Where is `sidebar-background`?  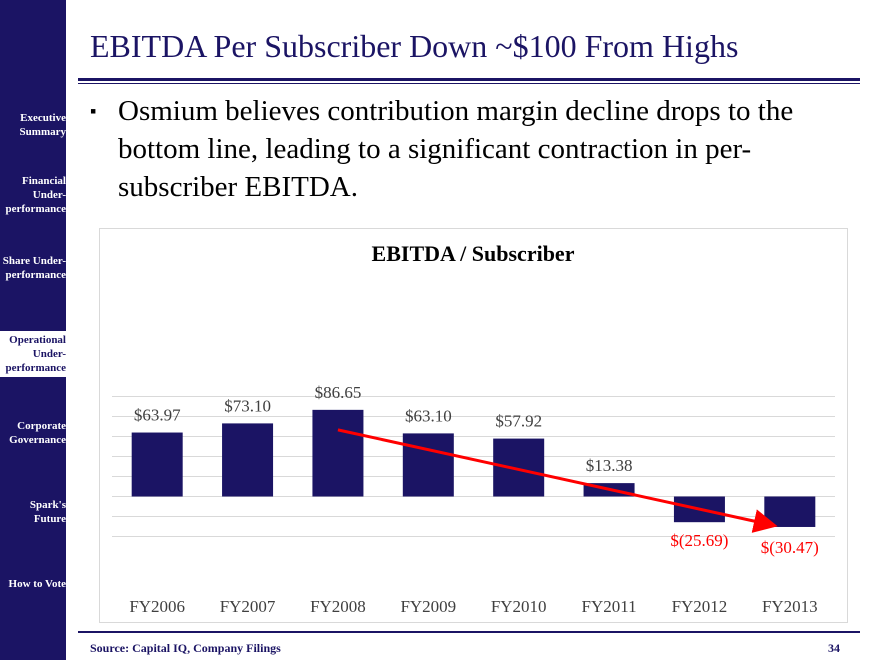
sidebar-background is located at coordinates (33, 330).